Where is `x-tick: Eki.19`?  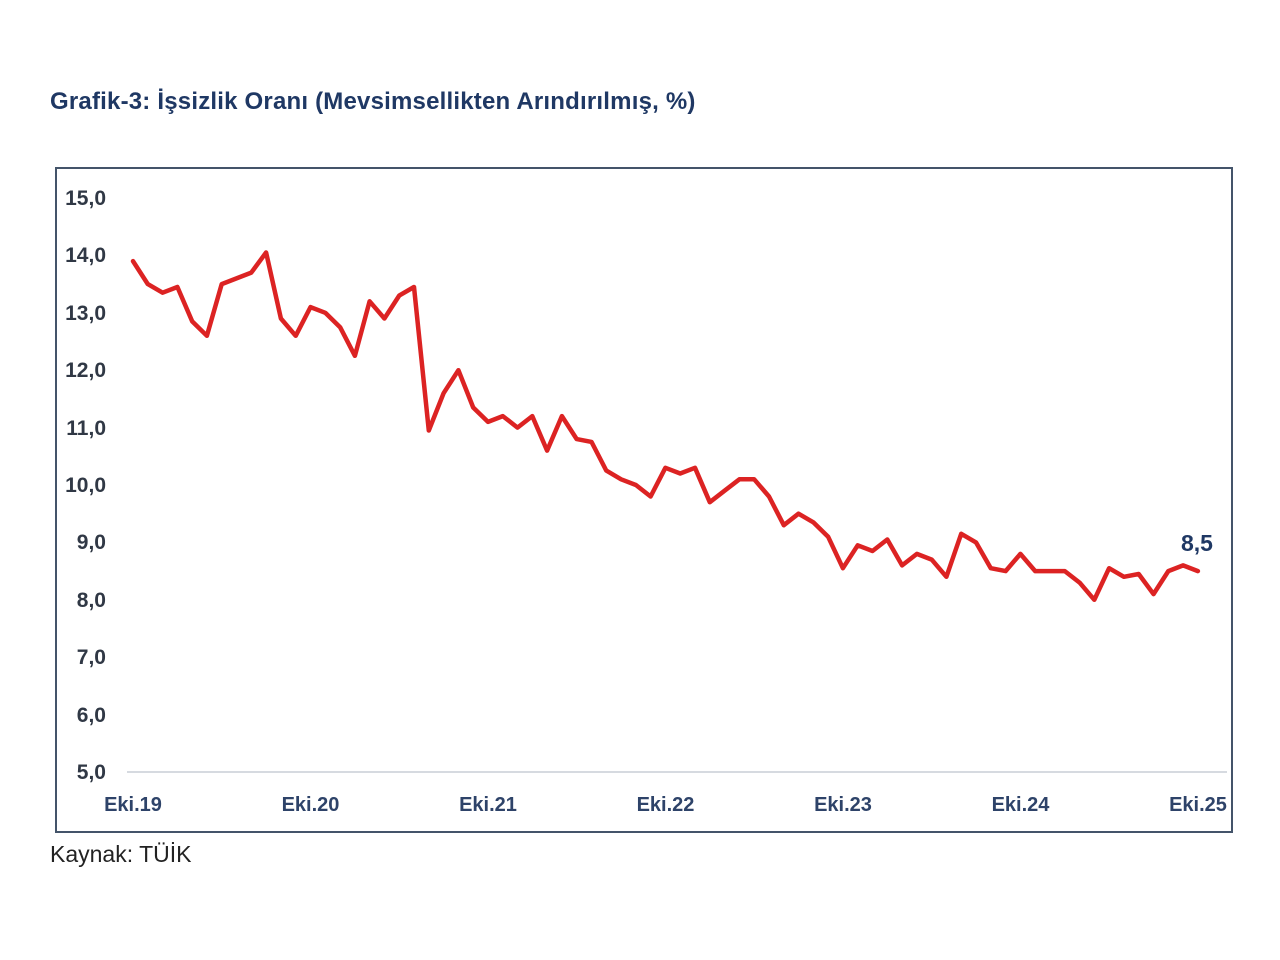 x-tick: Eki.19 is located at coordinates (133, 805).